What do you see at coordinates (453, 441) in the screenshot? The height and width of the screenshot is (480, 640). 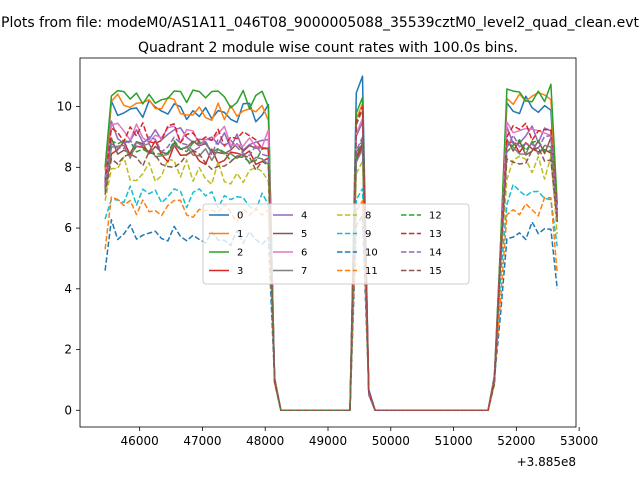 I see `x-tick-label: 51000` at bounding box center [453, 441].